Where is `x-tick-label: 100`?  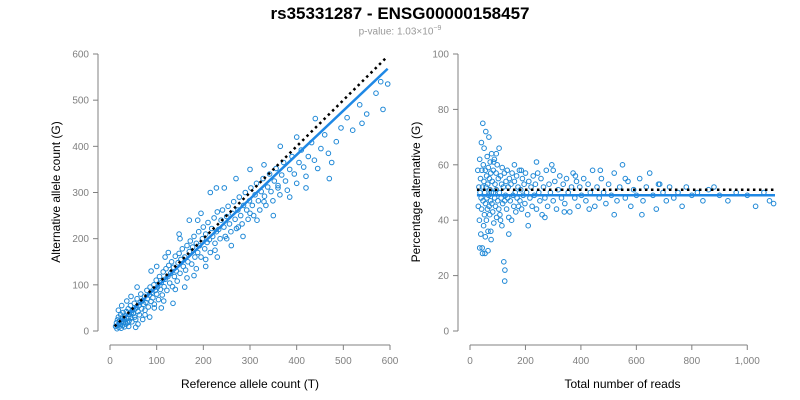 x-tick-label: 100 is located at coordinates (156, 361).